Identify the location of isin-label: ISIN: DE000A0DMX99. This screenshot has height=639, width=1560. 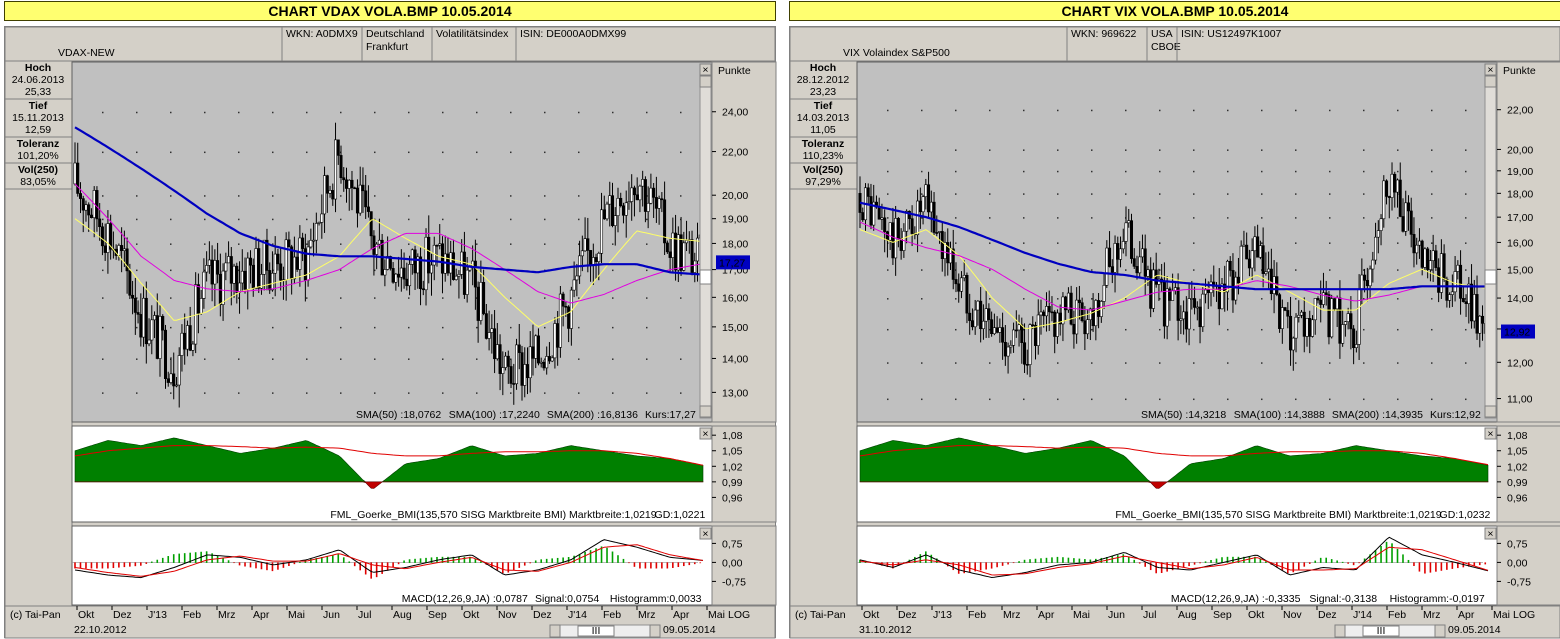
(573, 34).